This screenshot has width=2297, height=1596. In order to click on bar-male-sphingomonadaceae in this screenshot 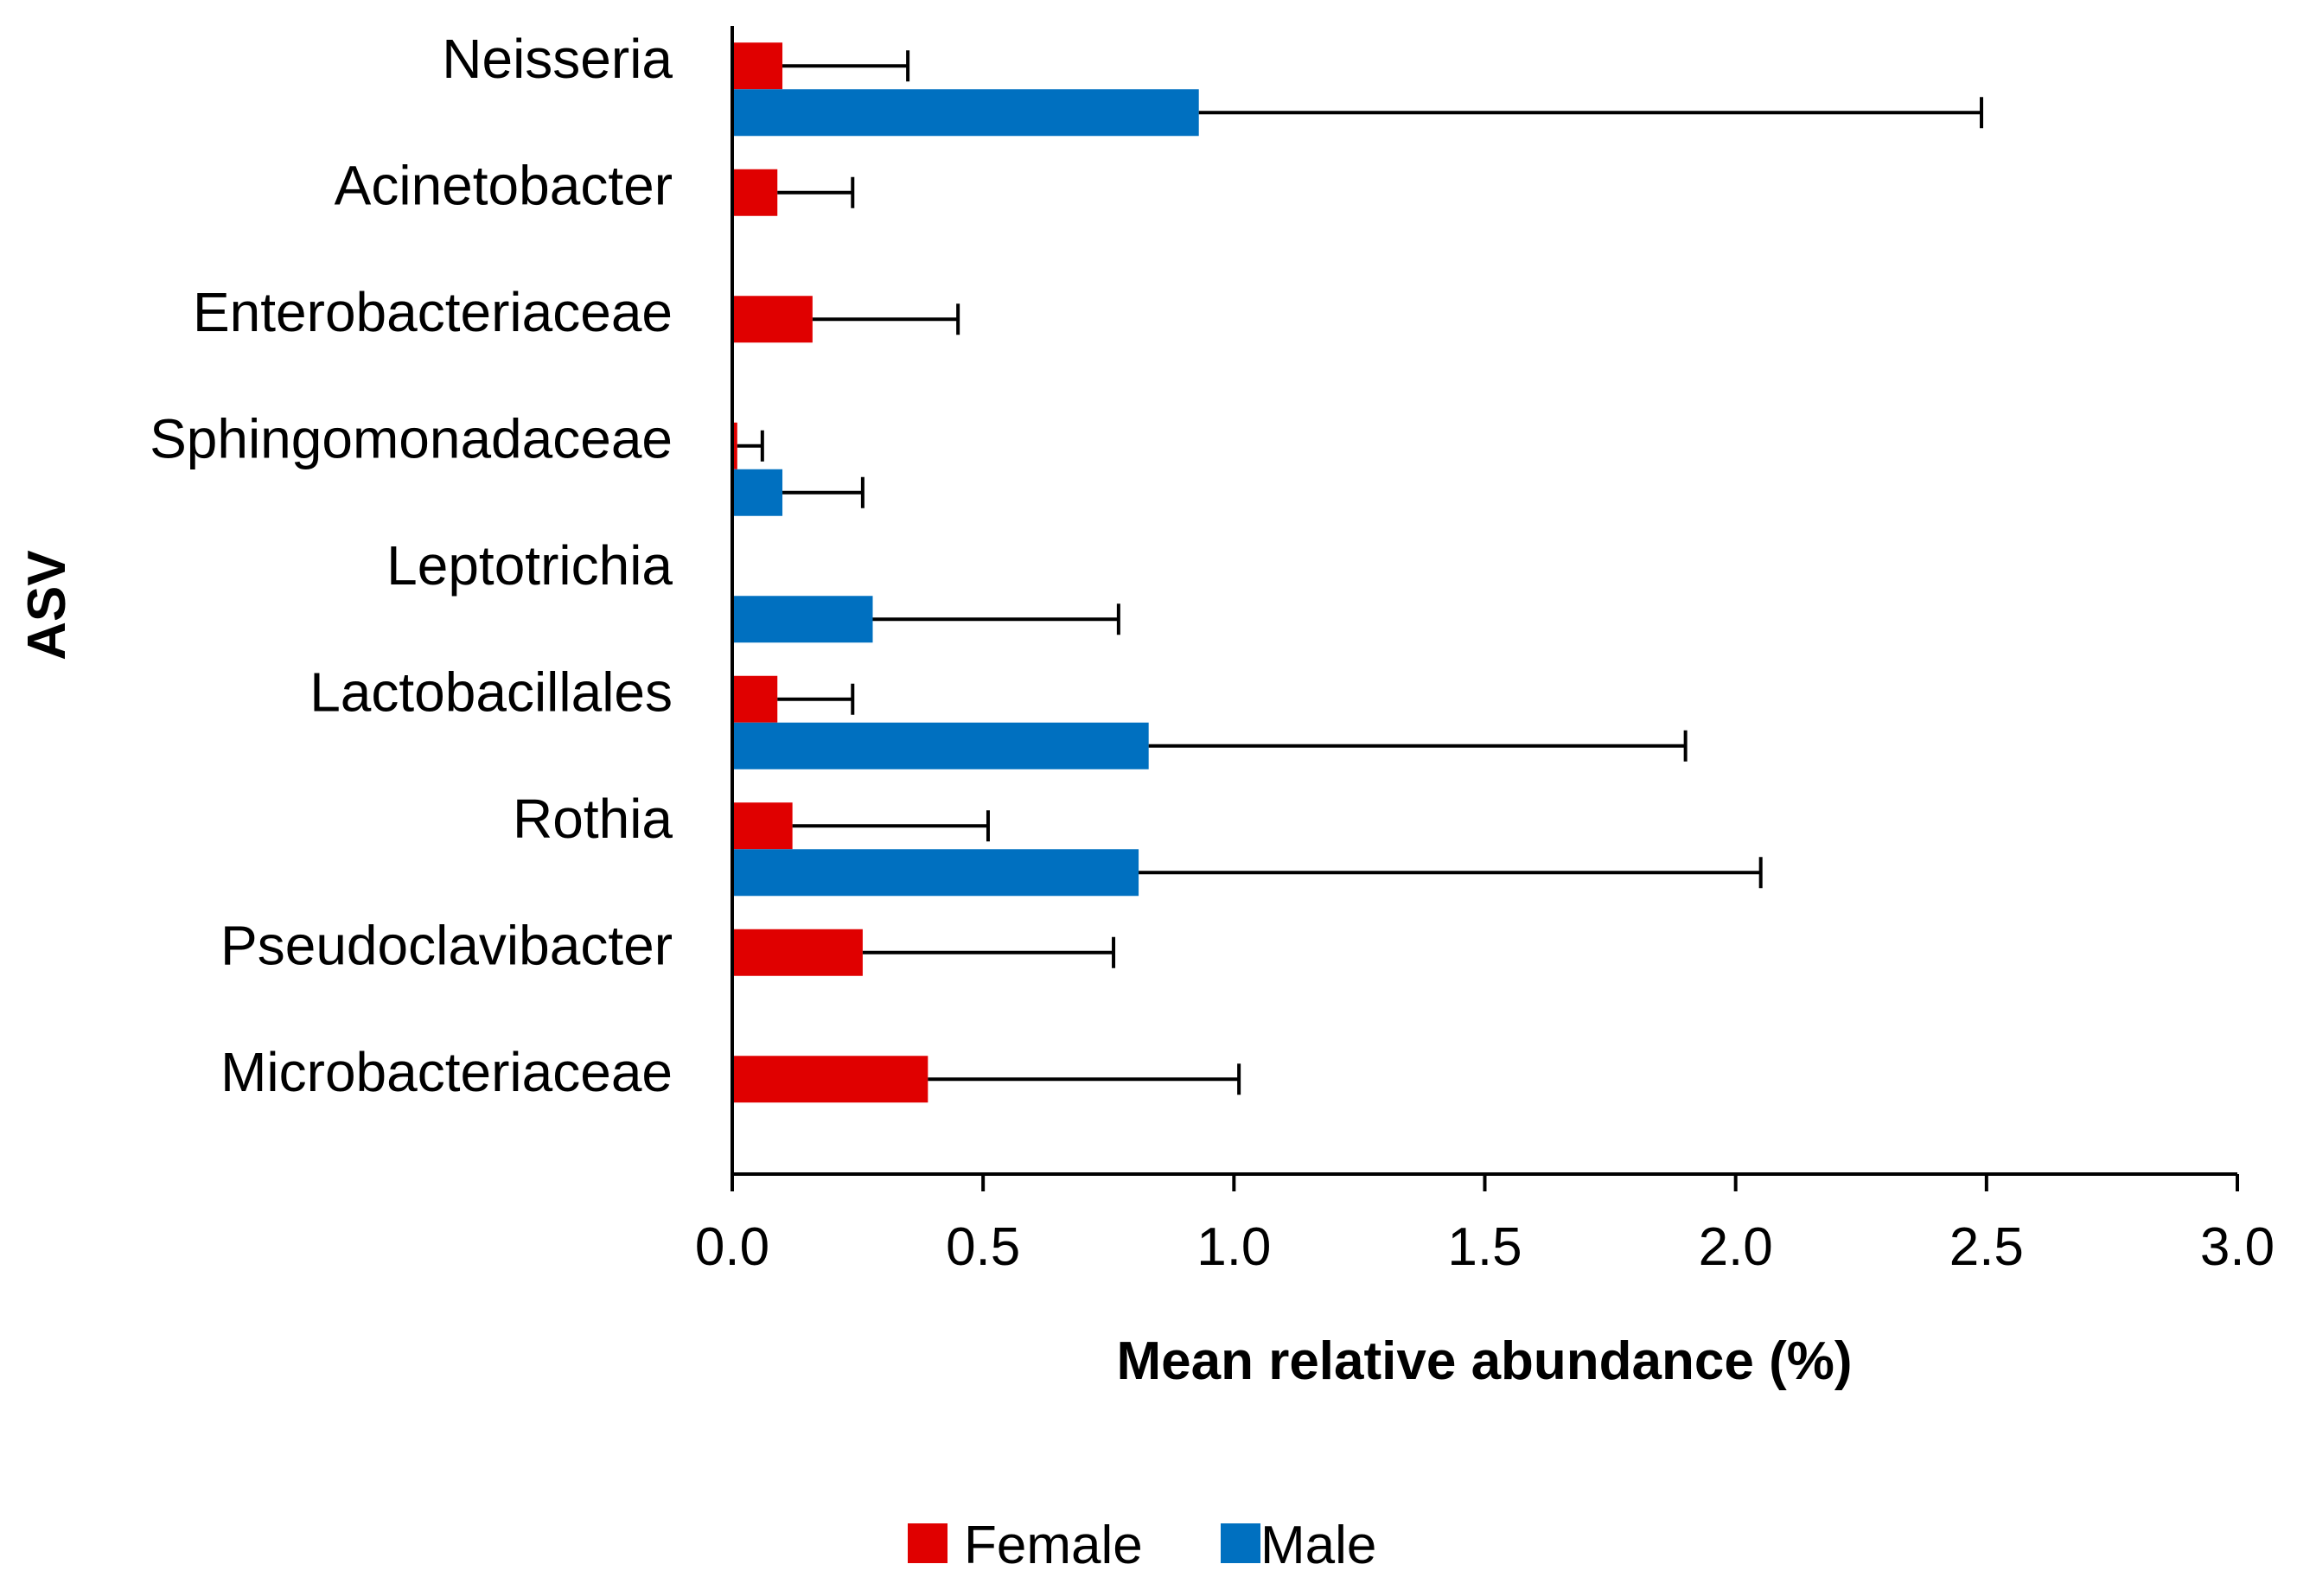, I will do `click(757, 493)`.